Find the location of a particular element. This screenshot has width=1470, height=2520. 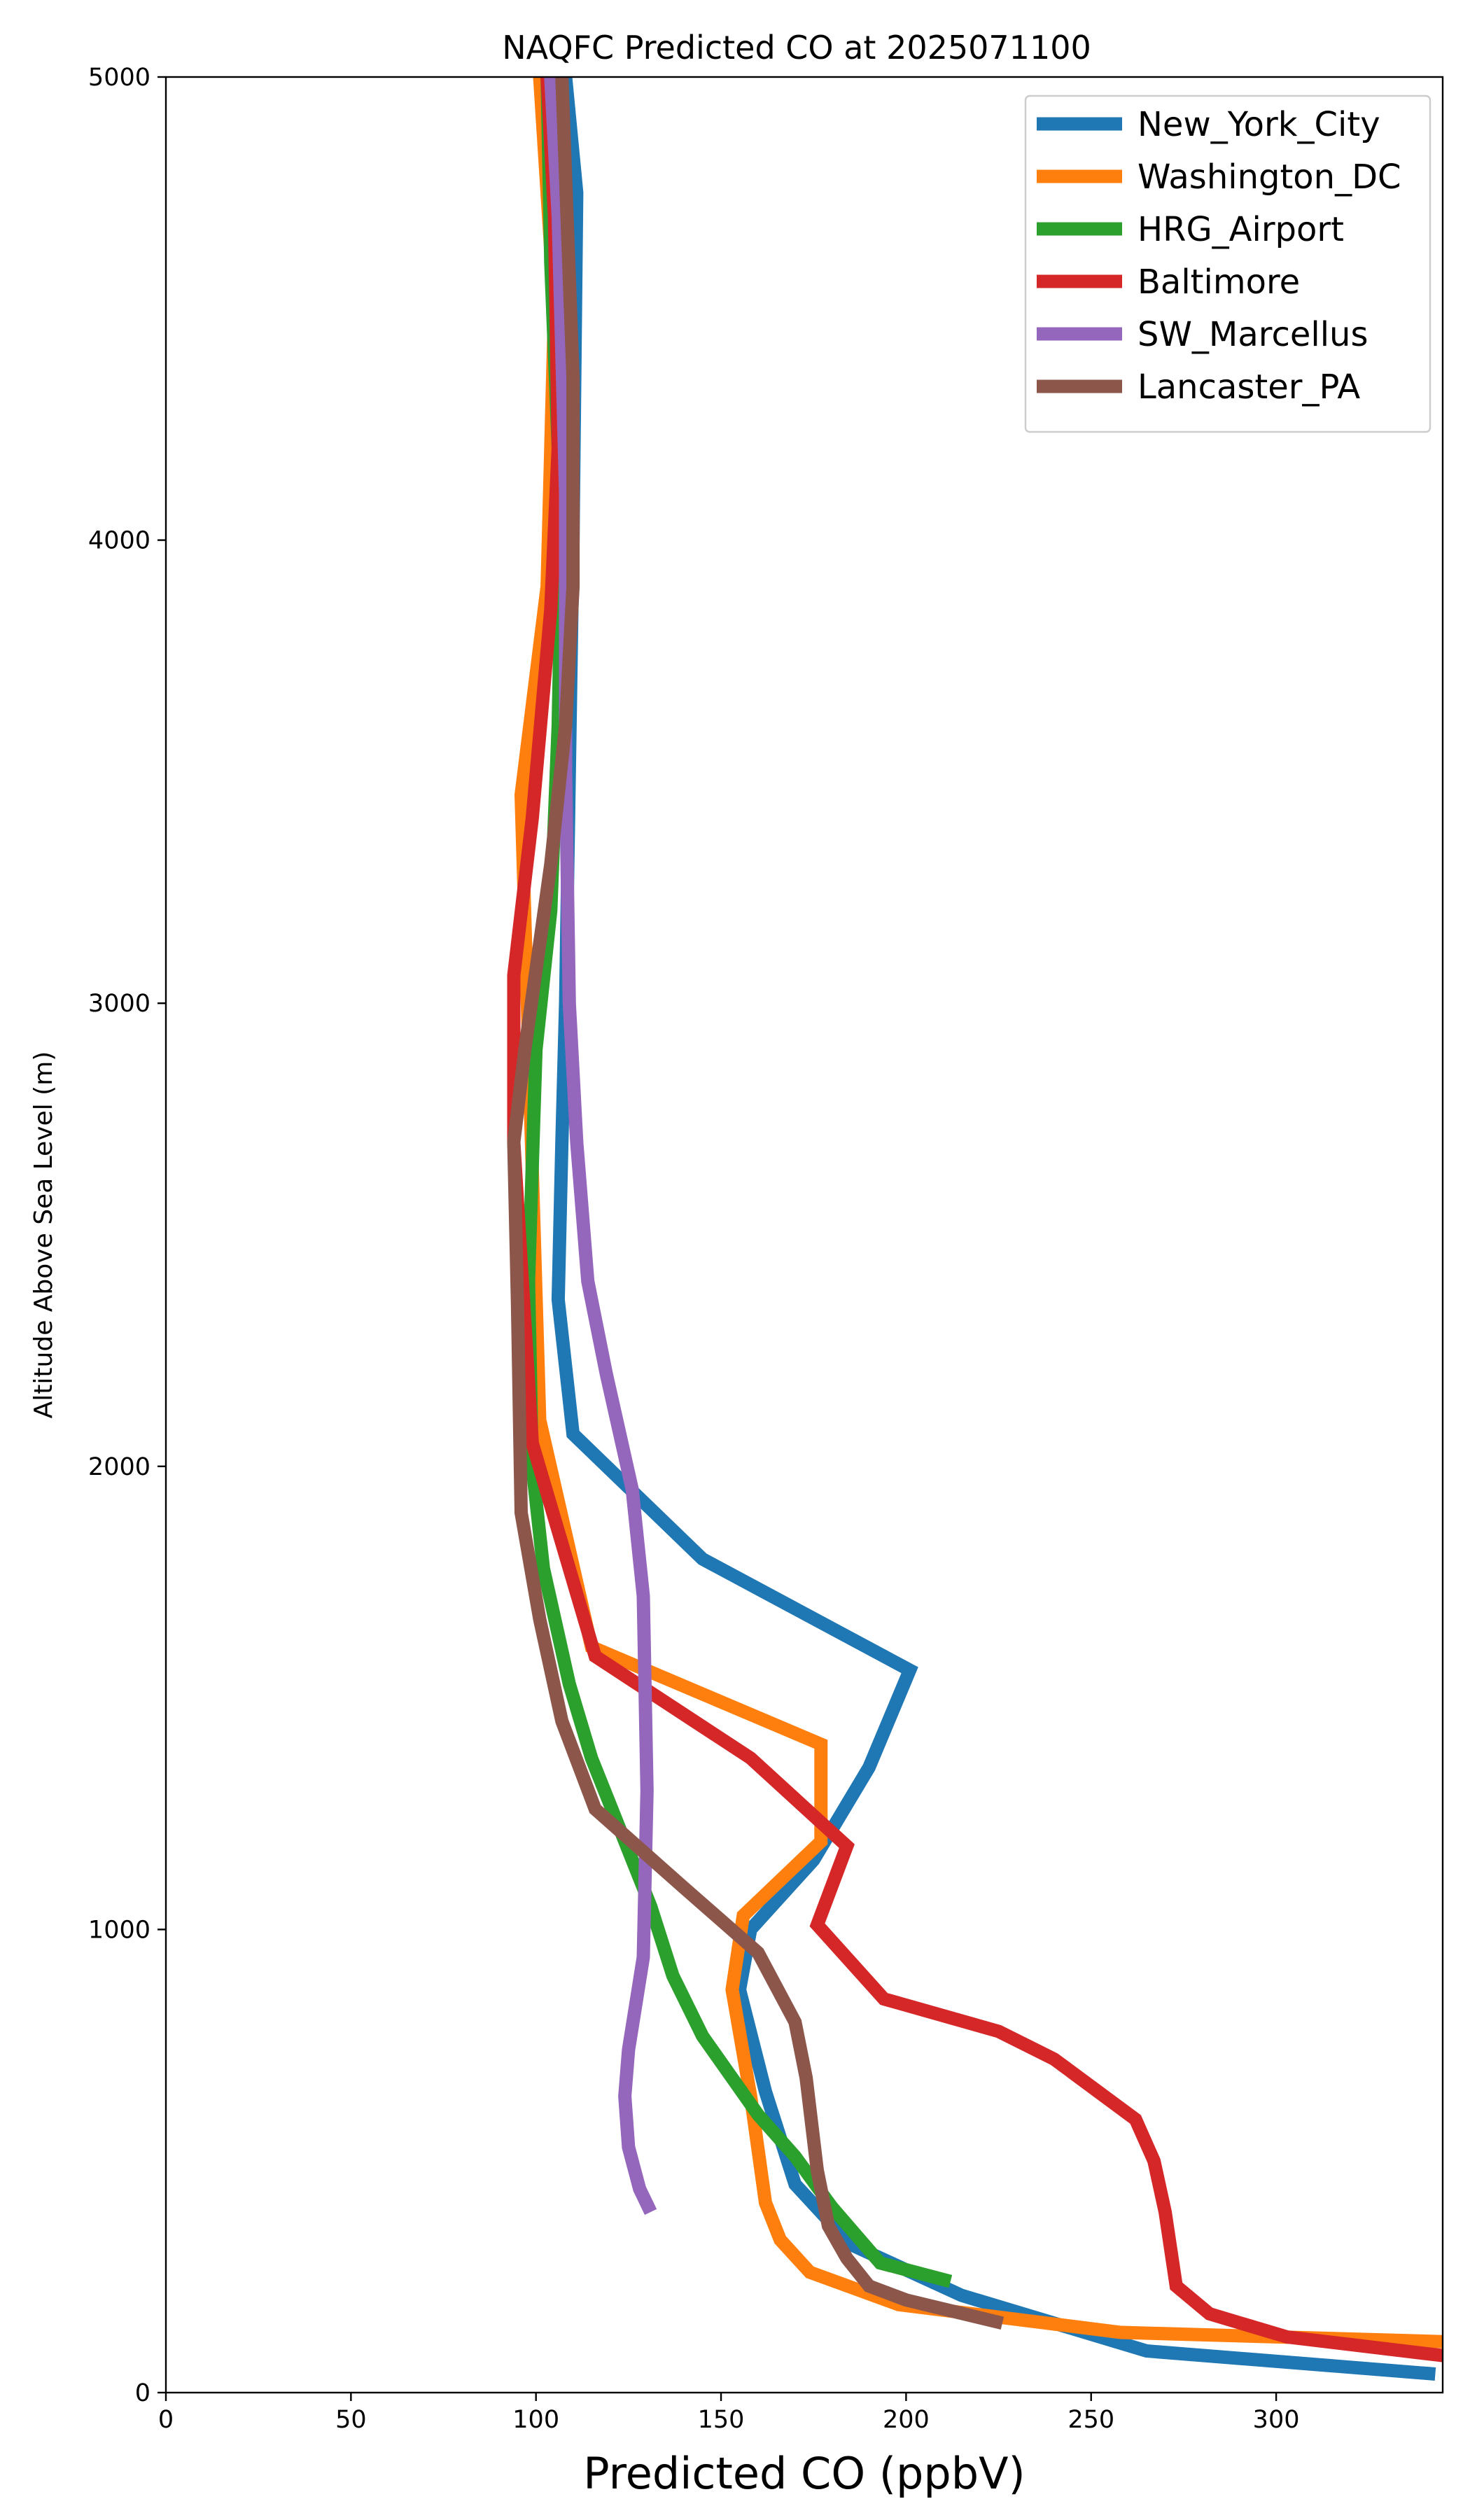

legend-label: SW_Marcellus is located at coordinates (1253, 334).